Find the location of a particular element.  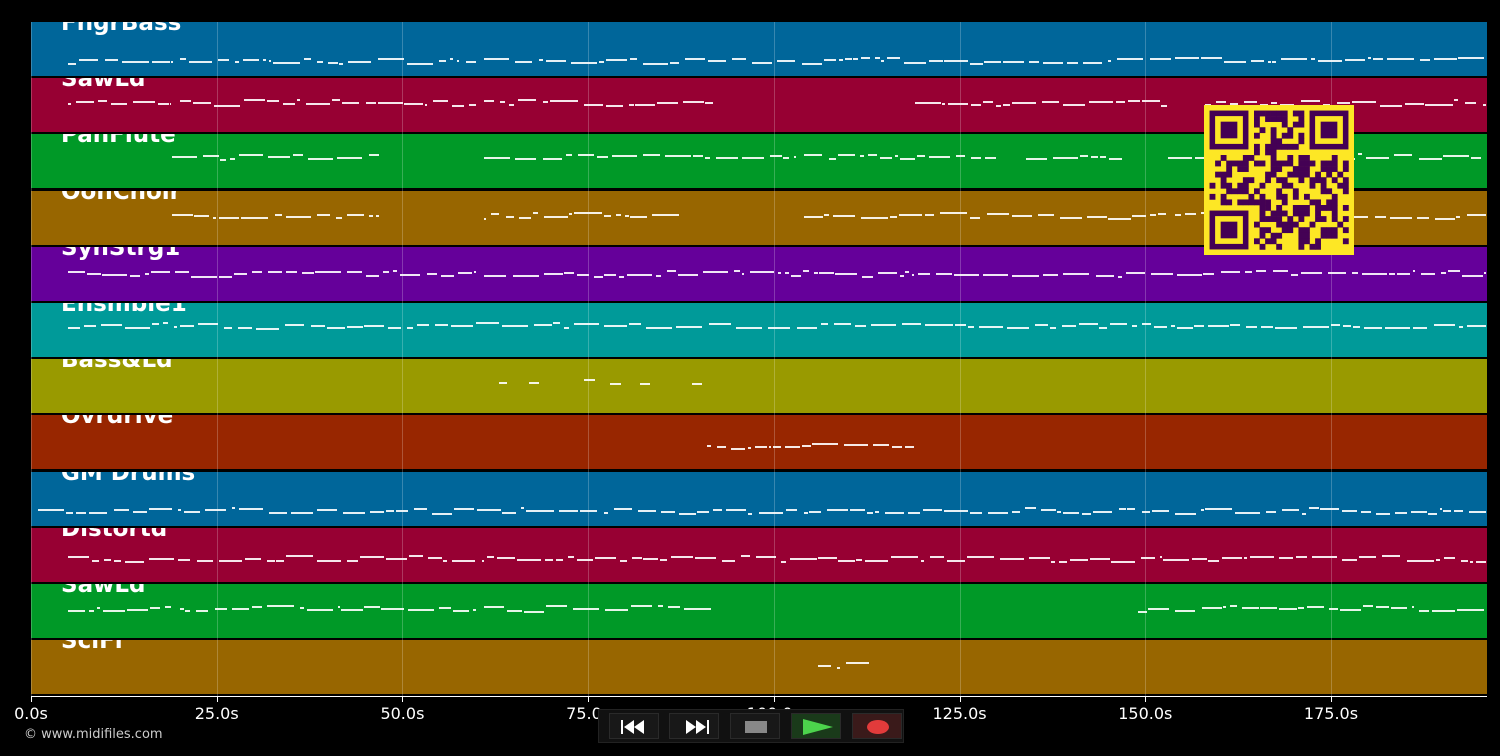

track-lane: Bass&Ld is located at coordinates (759, 386).